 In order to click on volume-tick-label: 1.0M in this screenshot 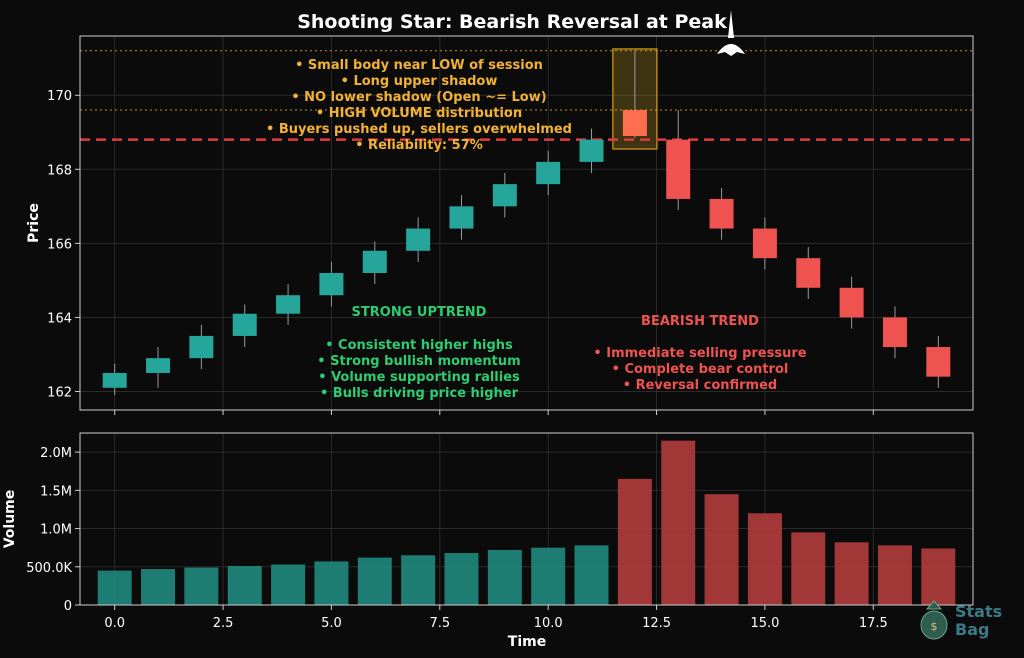, I will do `click(56, 530)`.